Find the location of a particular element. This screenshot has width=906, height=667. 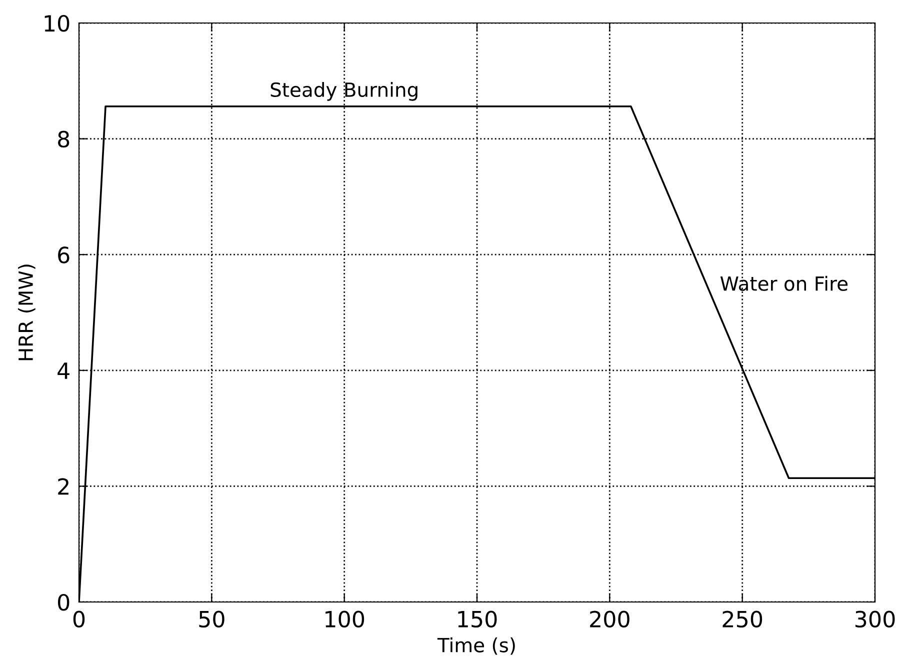

x-tick-label: 100 is located at coordinates (345, 619).